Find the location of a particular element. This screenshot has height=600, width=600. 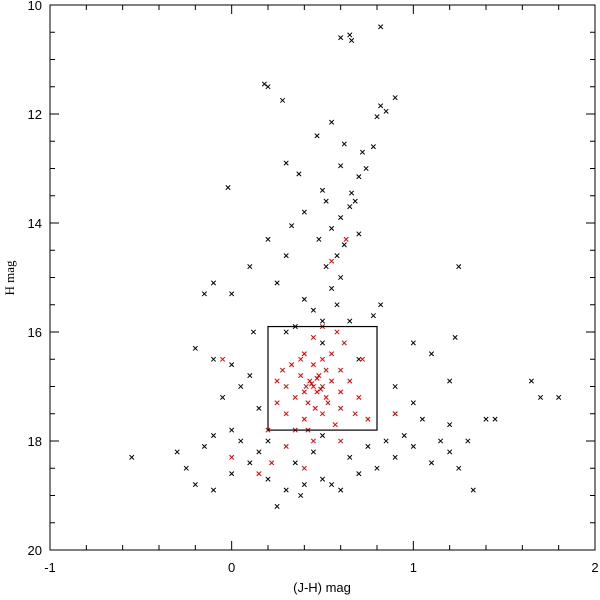

y-tick-label: 14 is located at coordinates (35, 223).